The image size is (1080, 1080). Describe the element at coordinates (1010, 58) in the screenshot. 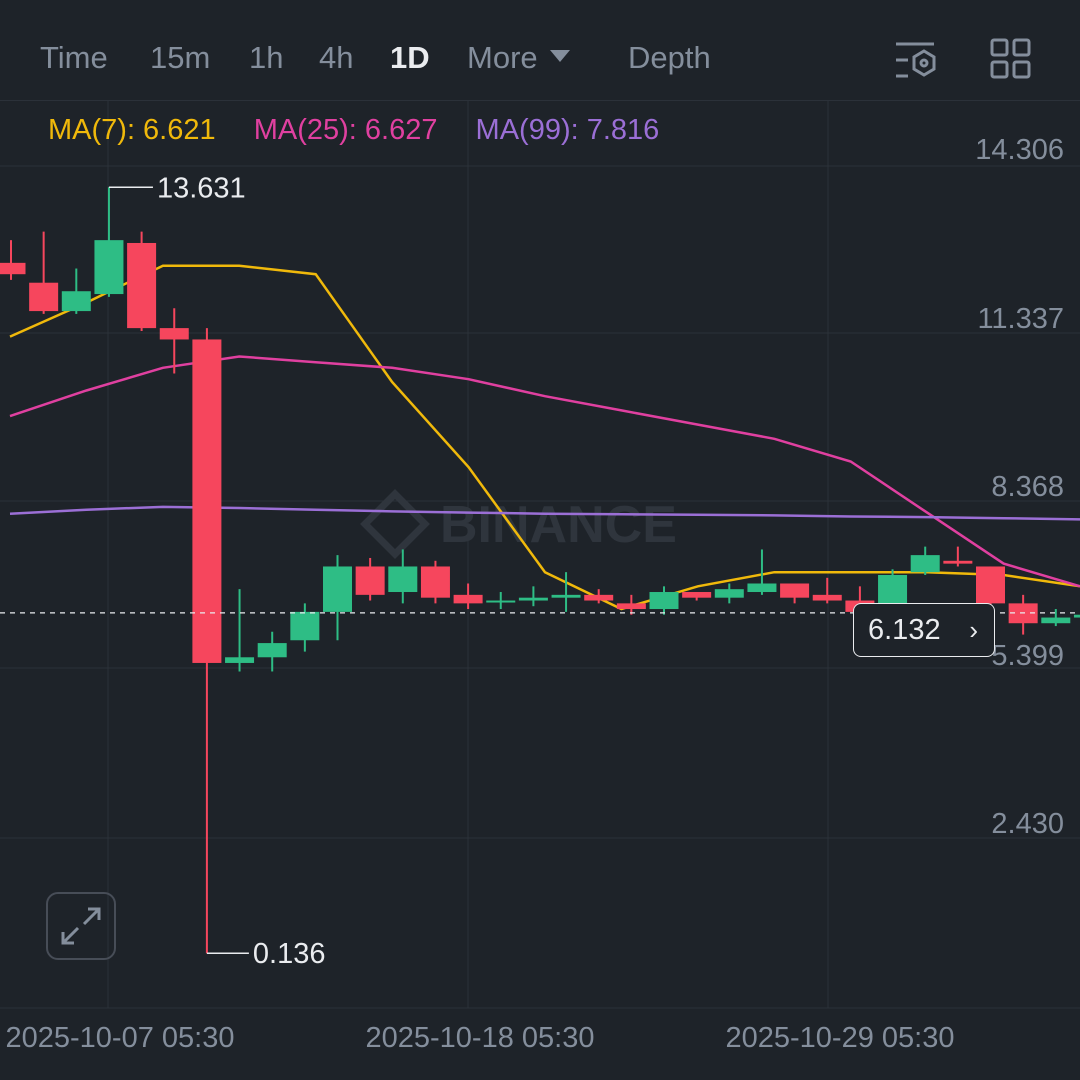

I see `grid-layout-icon` at that location.